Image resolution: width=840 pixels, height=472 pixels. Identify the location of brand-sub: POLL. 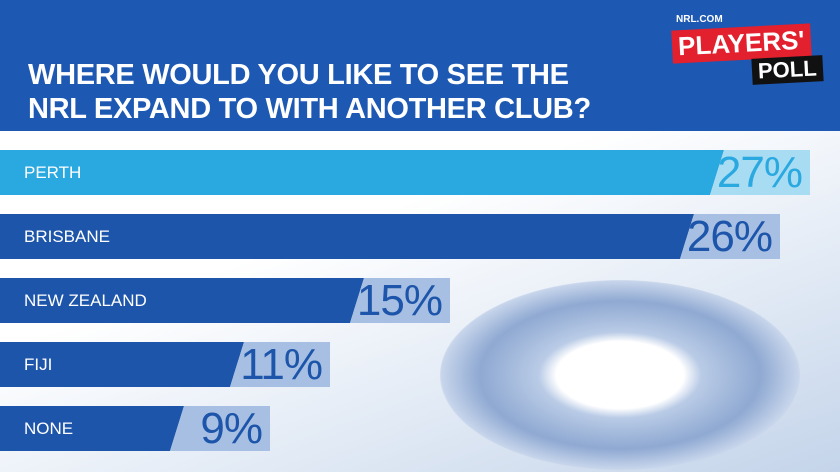
(787, 70).